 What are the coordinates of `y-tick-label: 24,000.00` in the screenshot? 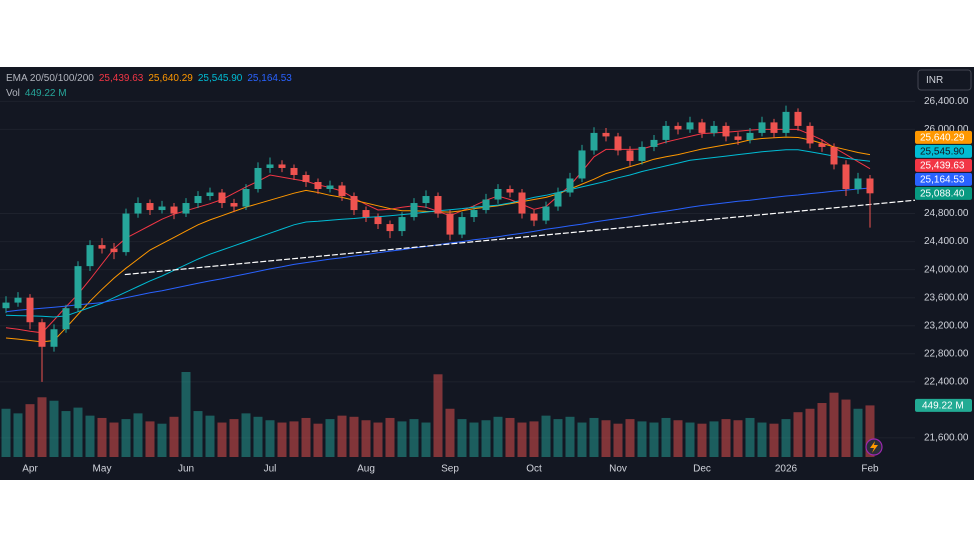 It's located at (946, 269).